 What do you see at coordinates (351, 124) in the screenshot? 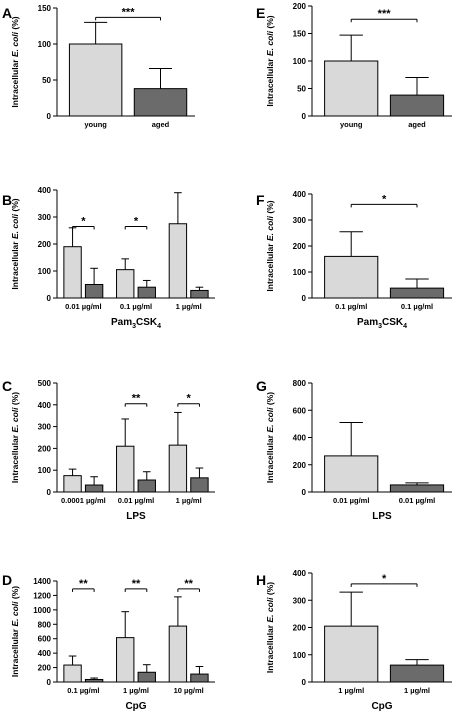
I see `x-tick-label: young` at bounding box center [351, 124].